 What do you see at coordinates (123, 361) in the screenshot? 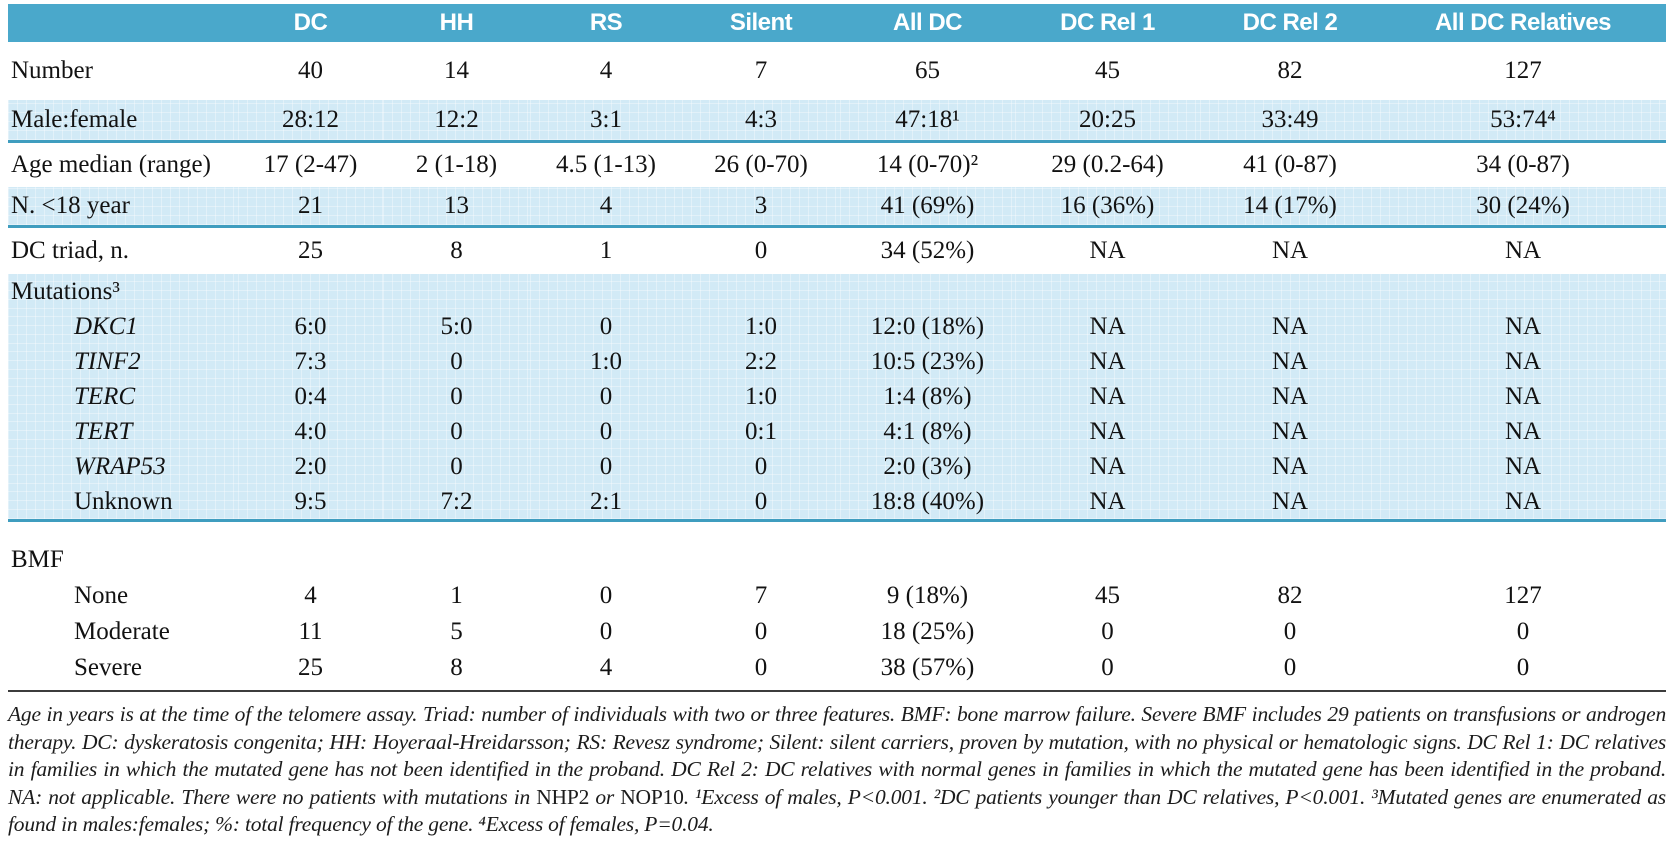
I see `row-label: TINF2` at bounding box center [123, 361].